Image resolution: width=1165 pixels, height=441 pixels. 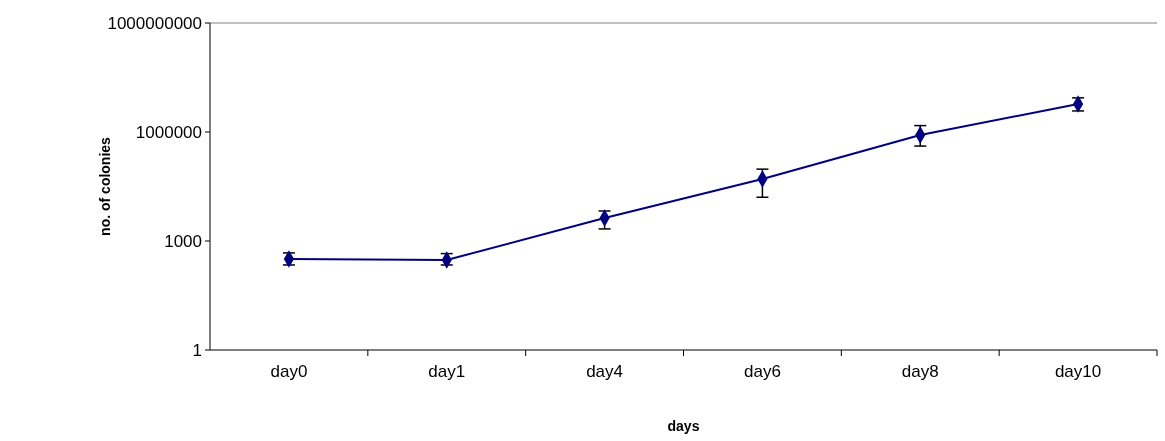 What do you see at coordinates (920, 371) in the screenshot?
I see `x-tick-label: day8` at bounding box center [920, 371].